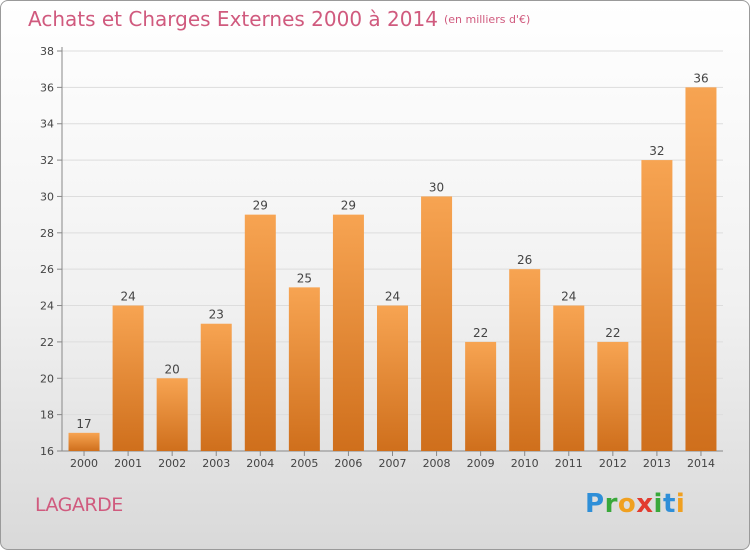  I want to click on data-label: 17, so click(83, 424).